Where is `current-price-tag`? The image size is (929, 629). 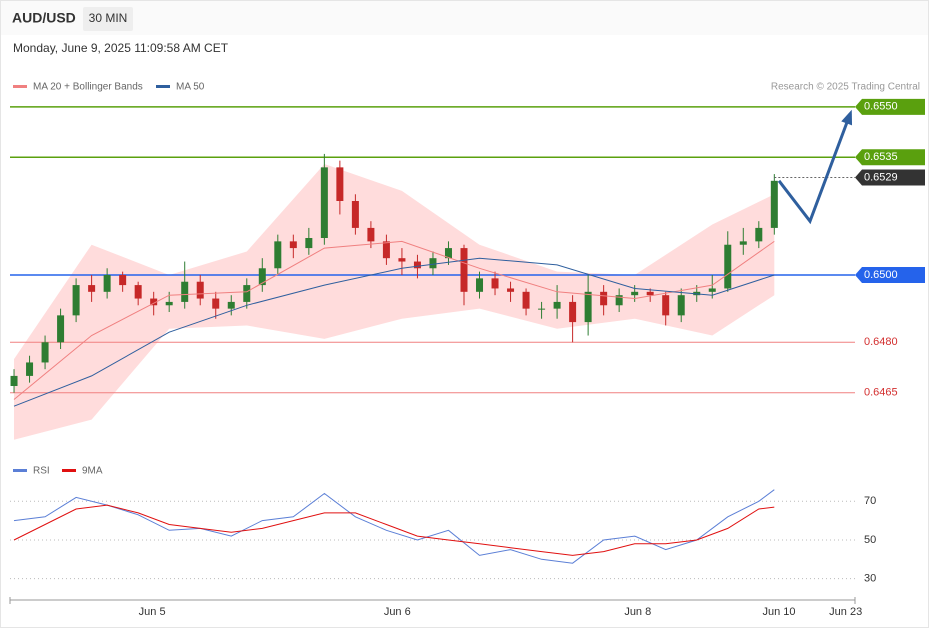
current-price-tag is located at coordinates (890, 177).